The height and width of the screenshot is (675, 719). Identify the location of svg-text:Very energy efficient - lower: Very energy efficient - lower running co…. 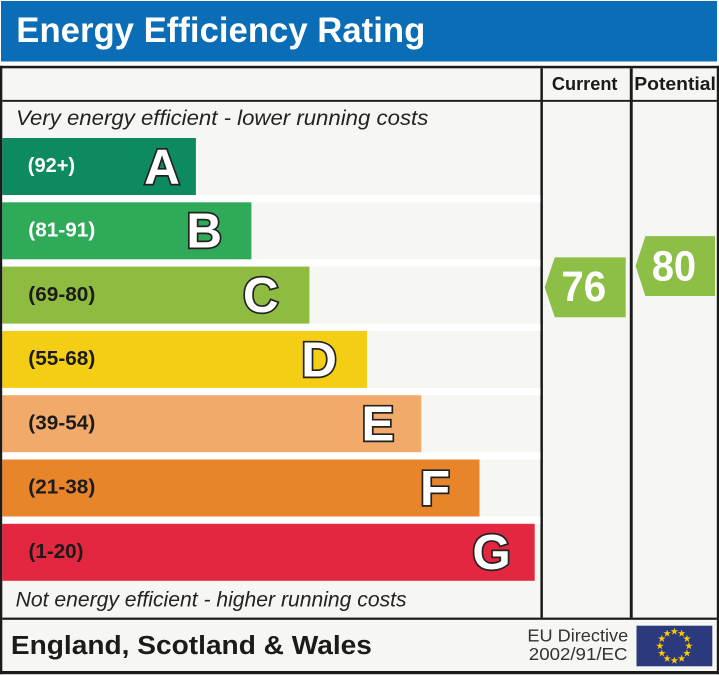
(222, 118).